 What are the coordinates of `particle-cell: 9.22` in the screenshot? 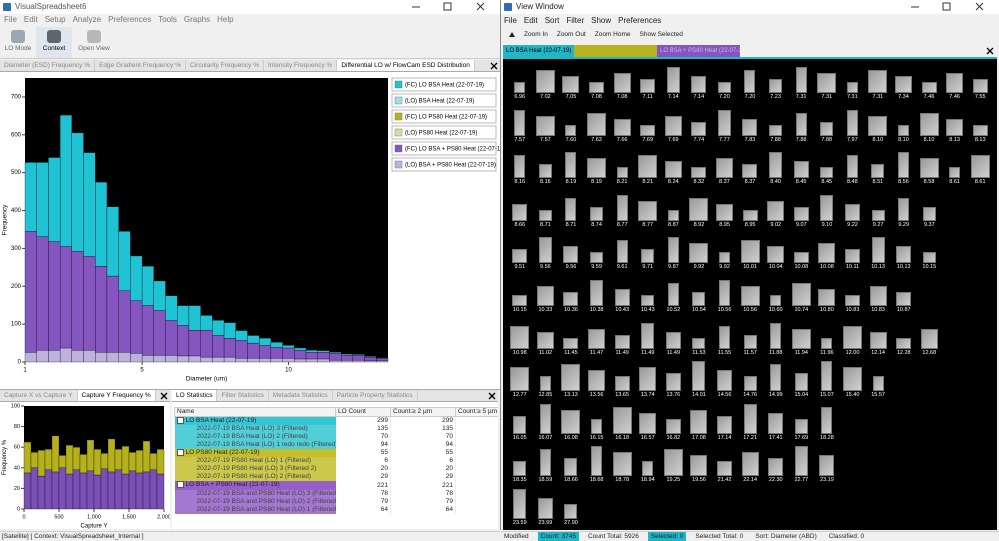 It's located at (853, 208).